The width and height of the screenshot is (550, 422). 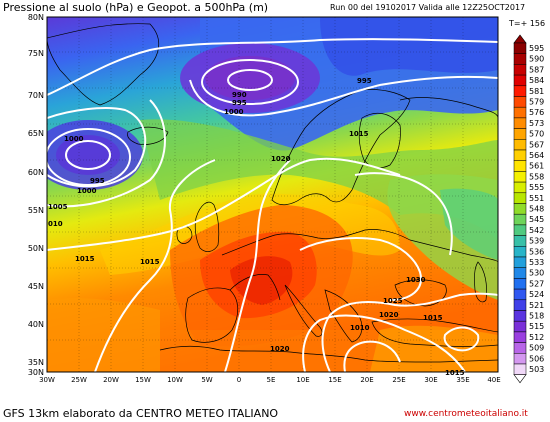 What do you see at coordinates (143, 380) in the screenshot?
I see `lon-label: 15W` at bounding box center [143, 380].